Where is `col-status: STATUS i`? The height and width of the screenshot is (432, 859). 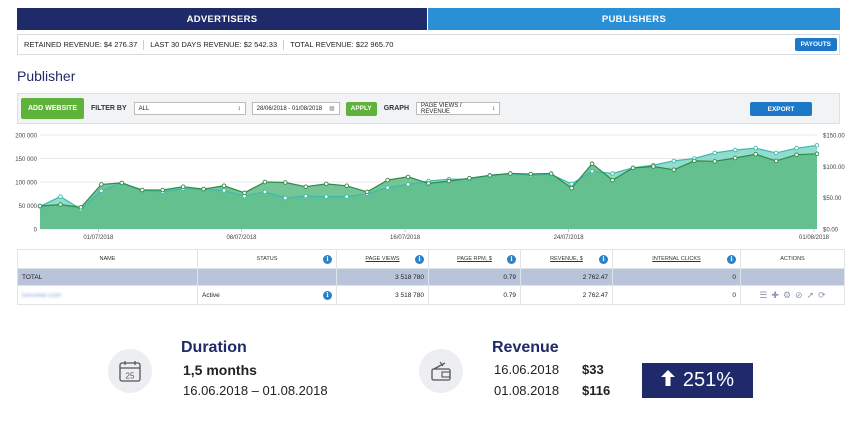
col-status: STATUS i is located at coordinates (267, 259).